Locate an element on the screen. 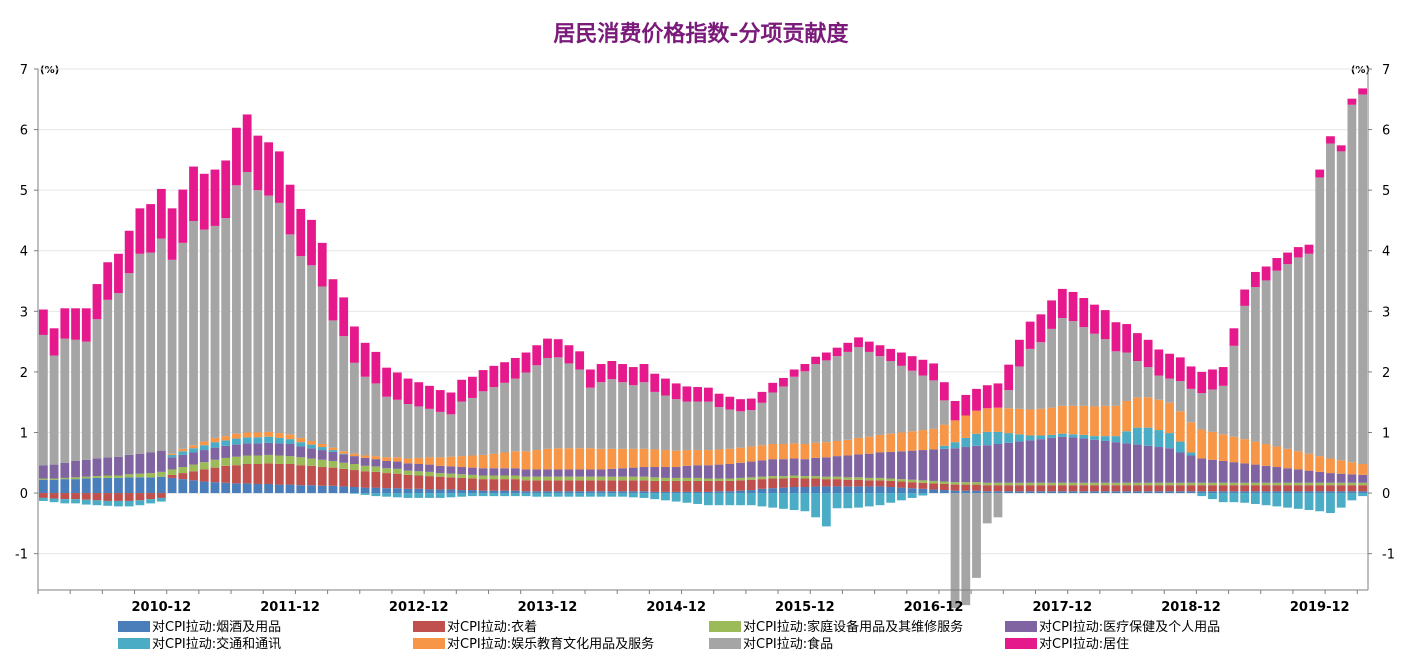 Image resolution: width=1402 pixels, height=659 pixels. y-tick-label-right: 0 is located at coordinates (1386, 494).